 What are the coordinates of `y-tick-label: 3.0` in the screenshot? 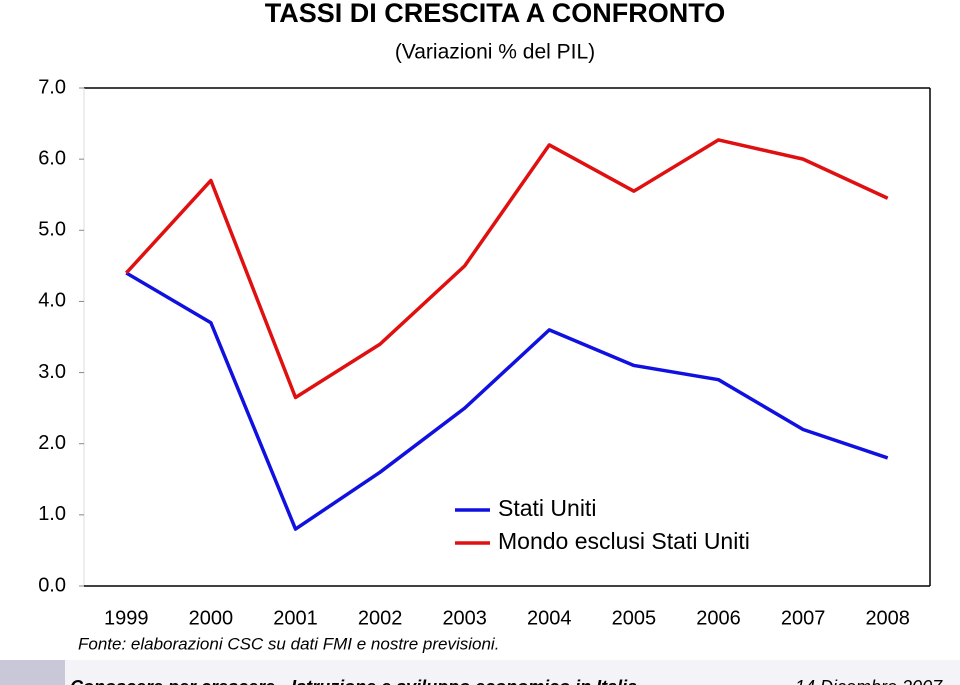 It's located at (52, 372).